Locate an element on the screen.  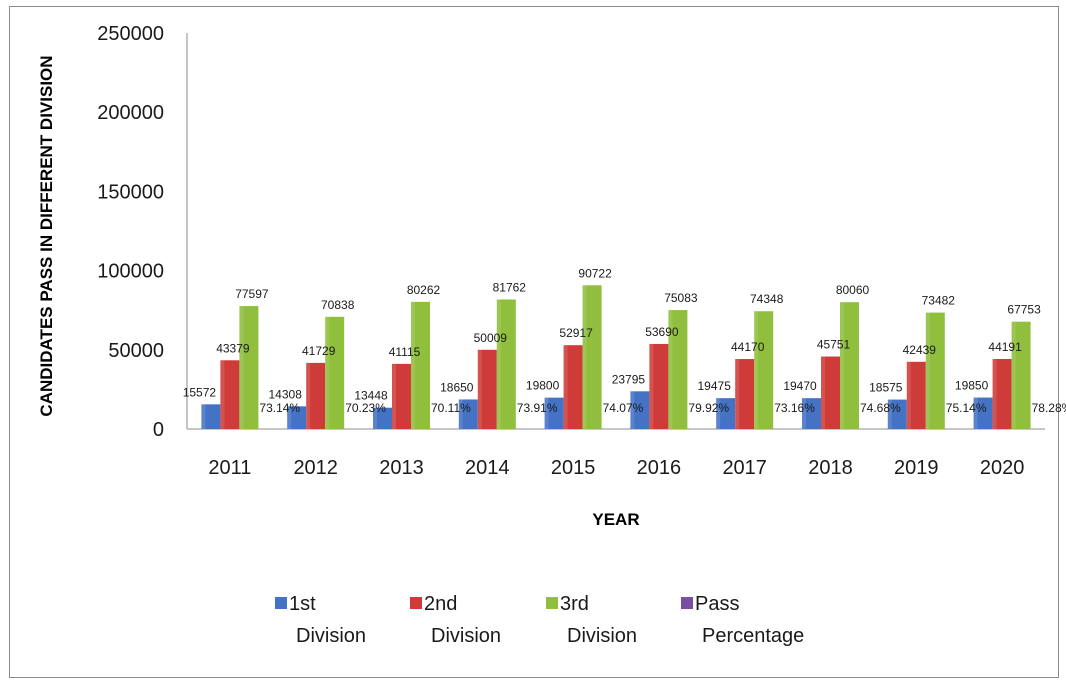
data-label-pass-percentage: 75.14% is located at coordinates (966, 408).